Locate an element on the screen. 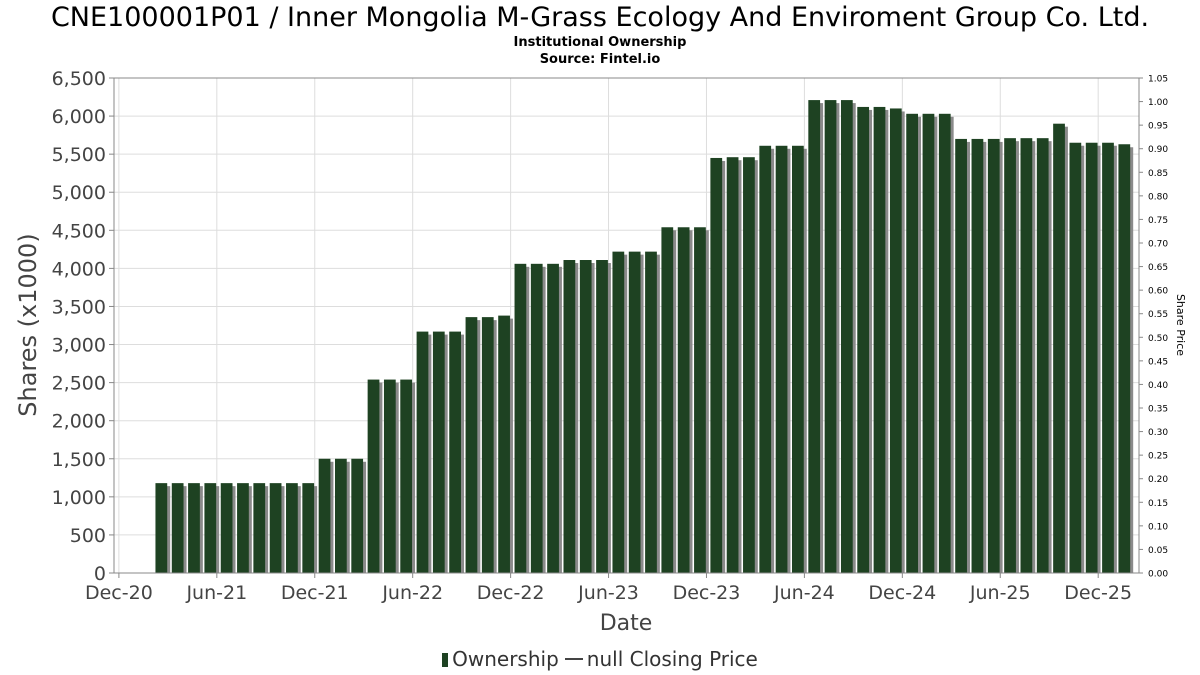 This screenshot has width=1200, height=675. y2-tick-label: 0.95 is located at coordinates (1158, 127).